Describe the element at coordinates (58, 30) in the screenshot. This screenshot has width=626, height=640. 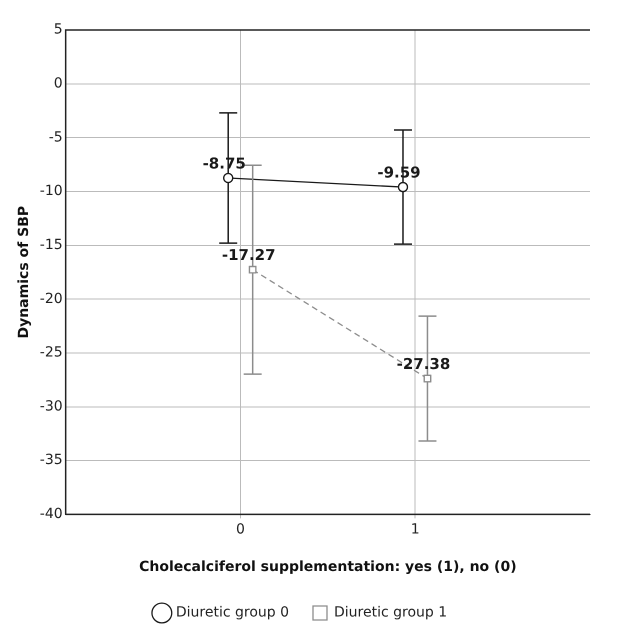
I see `y-tick-label: 5` at that location.